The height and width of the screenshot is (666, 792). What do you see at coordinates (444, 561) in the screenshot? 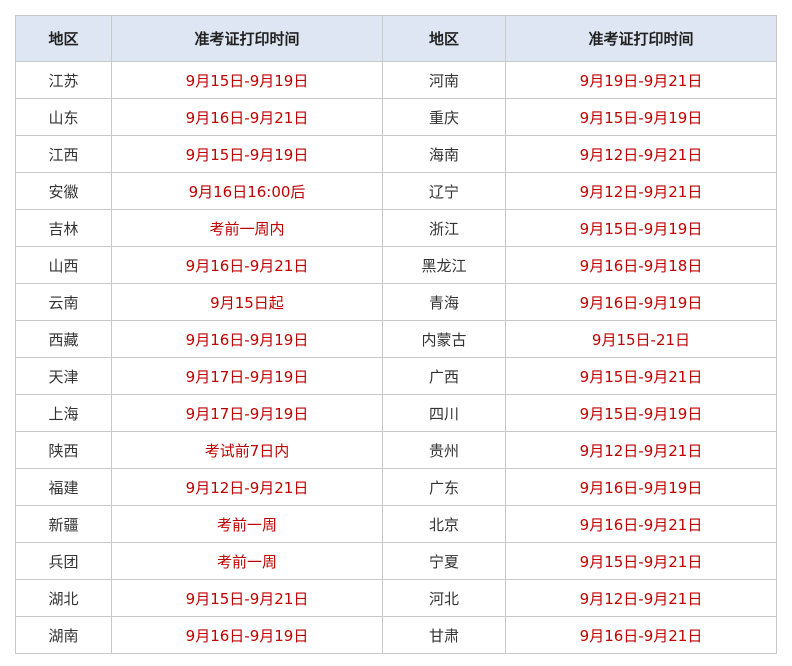
I see `region: 宁夏` at bounding box center [444, 561].